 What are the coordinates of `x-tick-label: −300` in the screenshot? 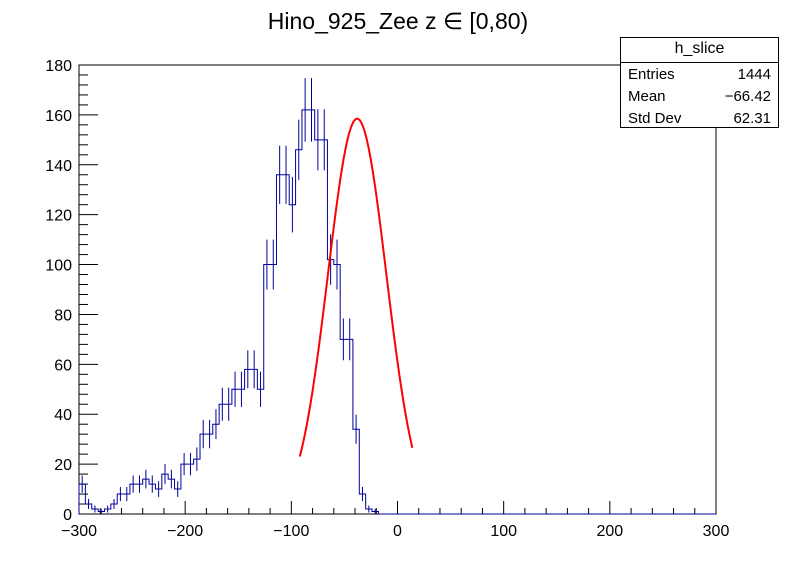 It's located at (79, 531).